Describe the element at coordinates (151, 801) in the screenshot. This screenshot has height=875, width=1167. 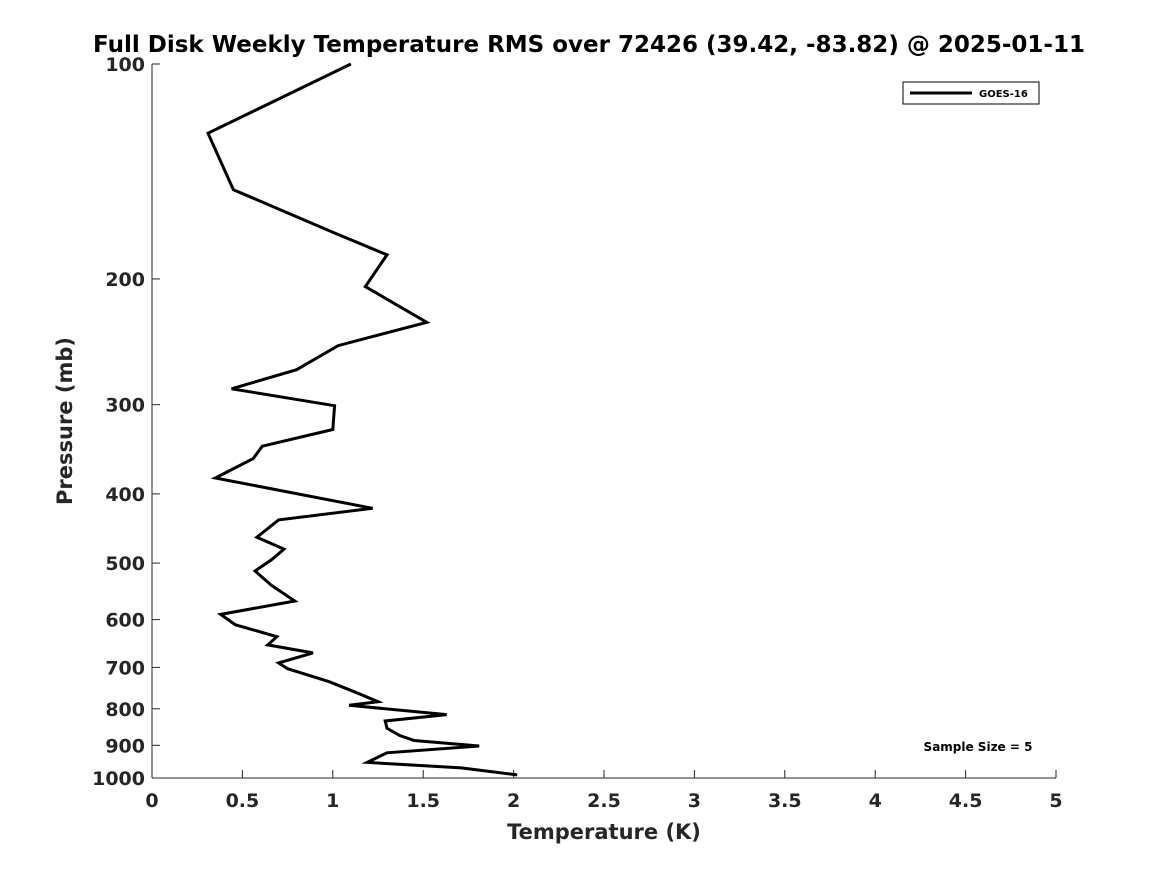
I see `x-tick-label: 0` at that location.